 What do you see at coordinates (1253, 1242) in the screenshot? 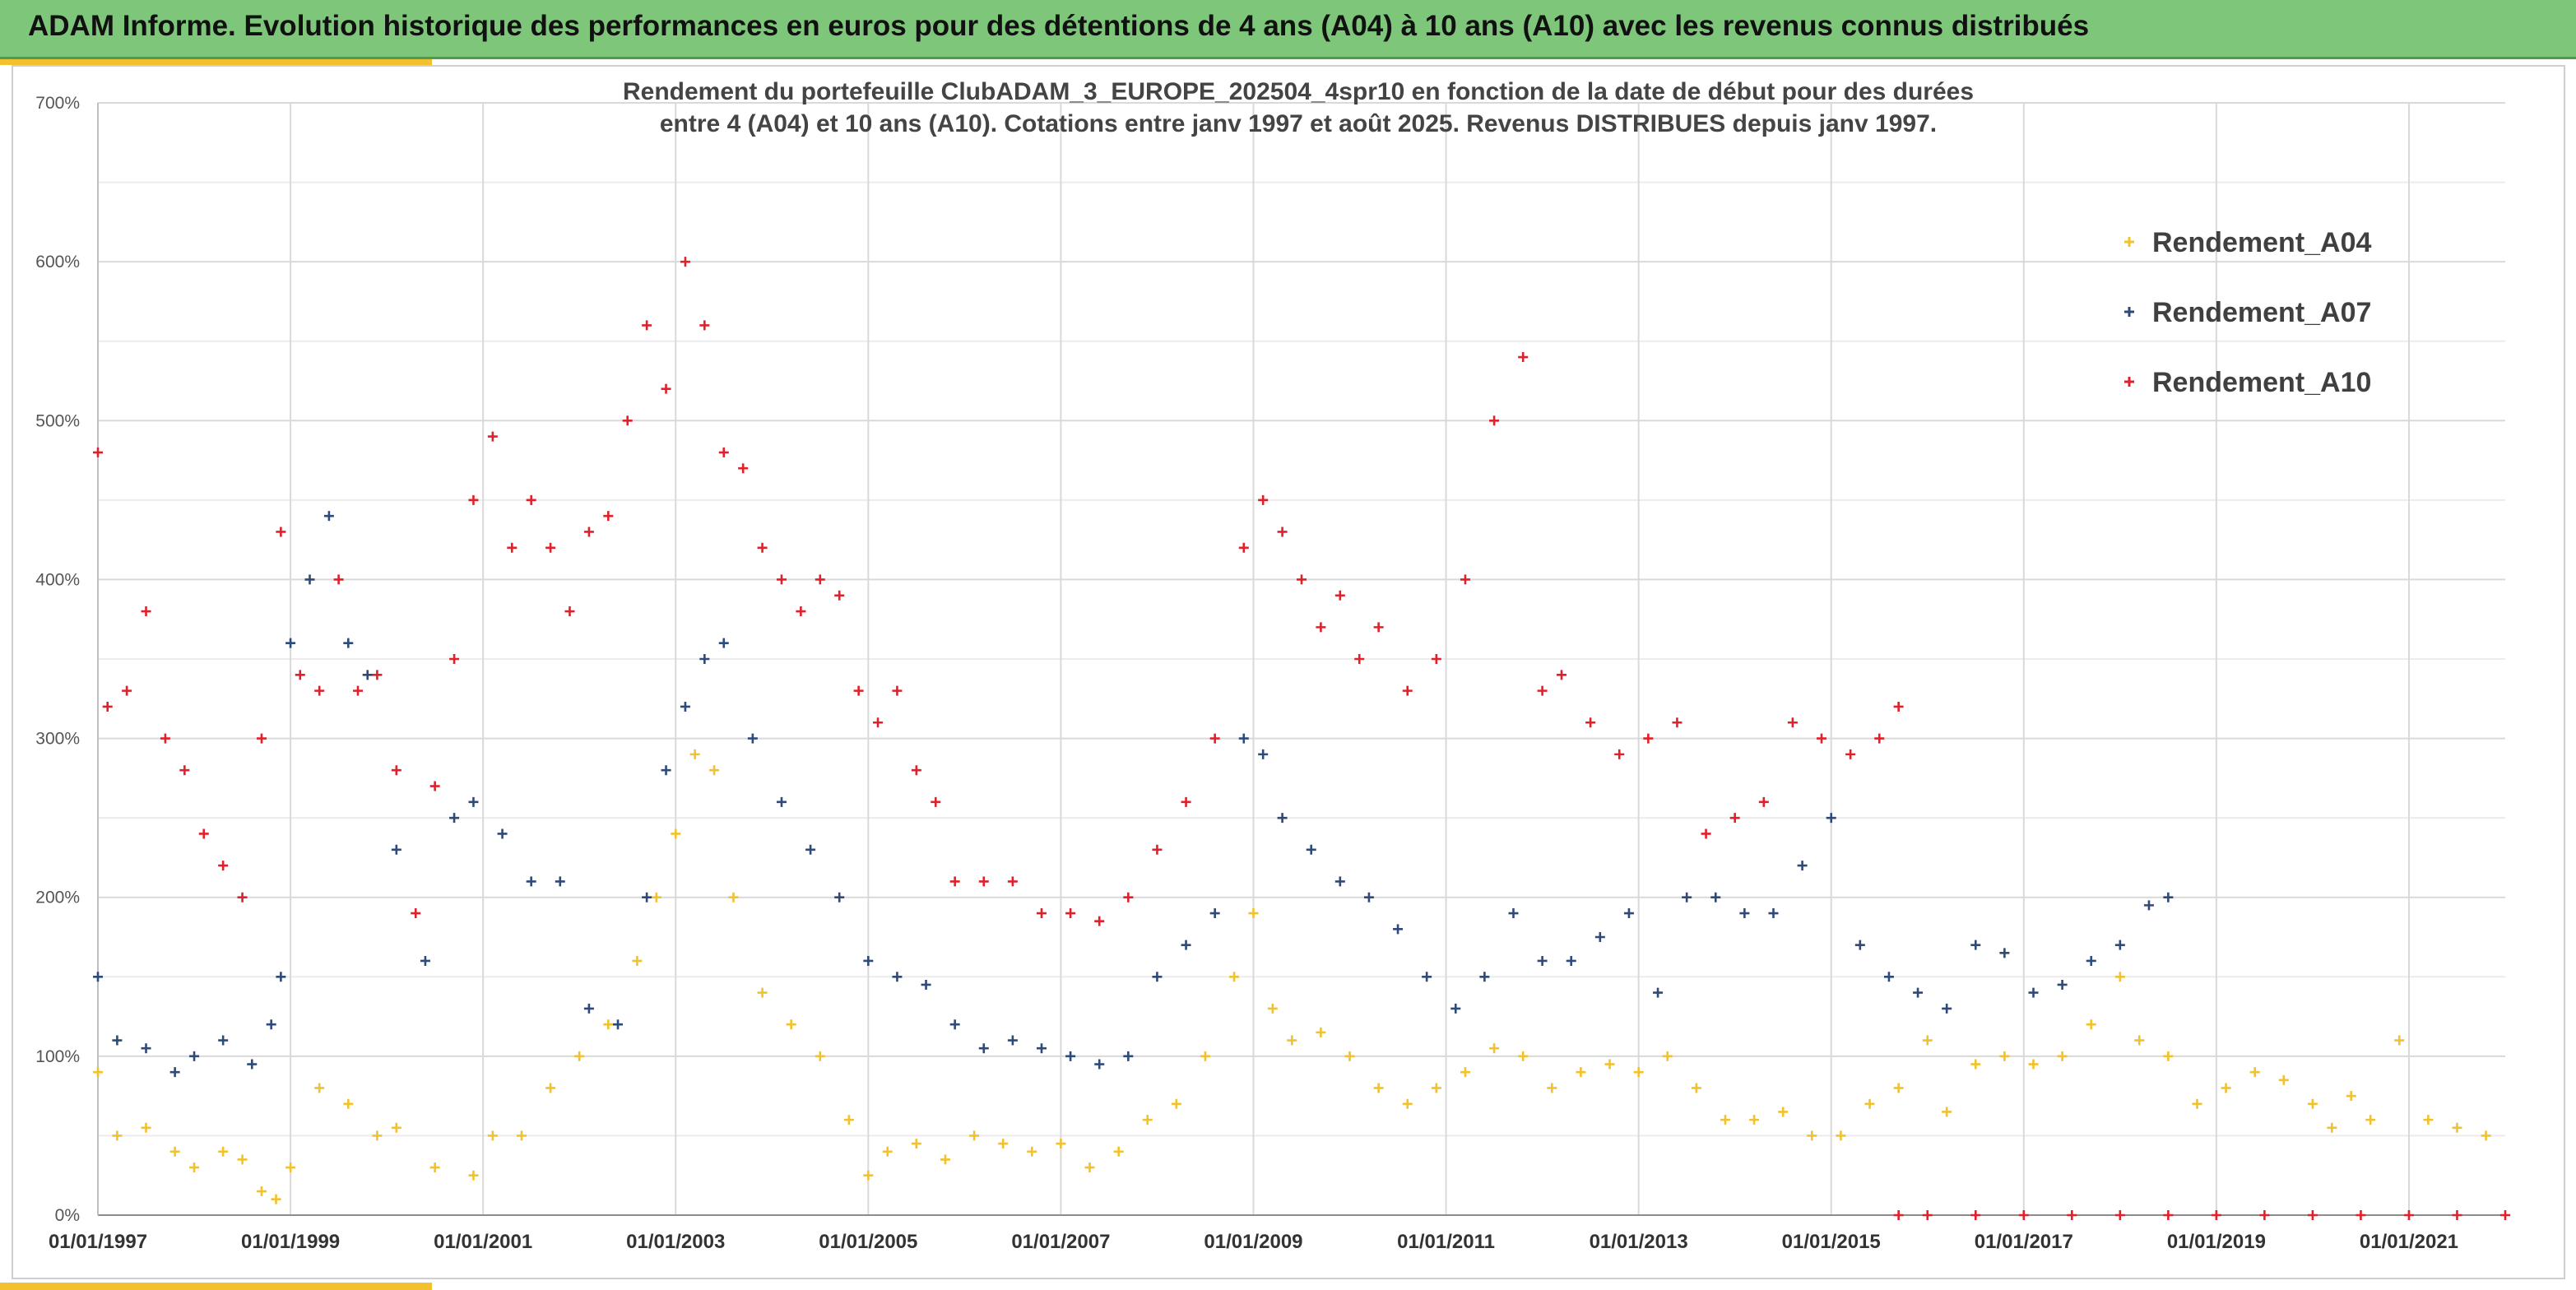
I see `x-tick-label: 01/01/2009` at bounding box center [1253, 1242].